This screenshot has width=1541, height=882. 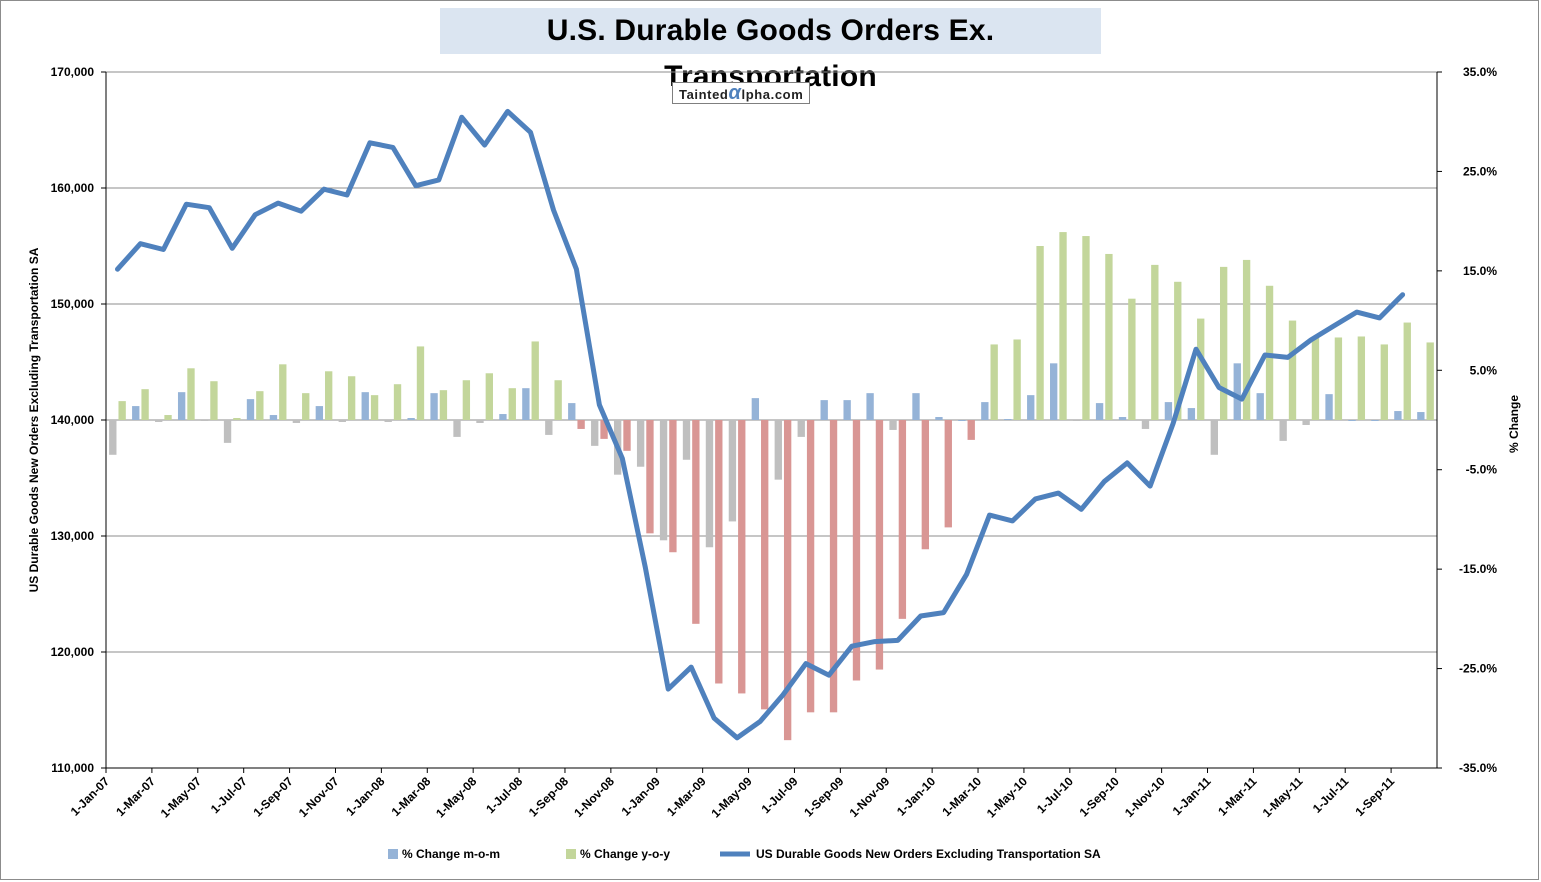 I want to click on x-tick-label: 1-May-10, so click(x=1007, y=797).